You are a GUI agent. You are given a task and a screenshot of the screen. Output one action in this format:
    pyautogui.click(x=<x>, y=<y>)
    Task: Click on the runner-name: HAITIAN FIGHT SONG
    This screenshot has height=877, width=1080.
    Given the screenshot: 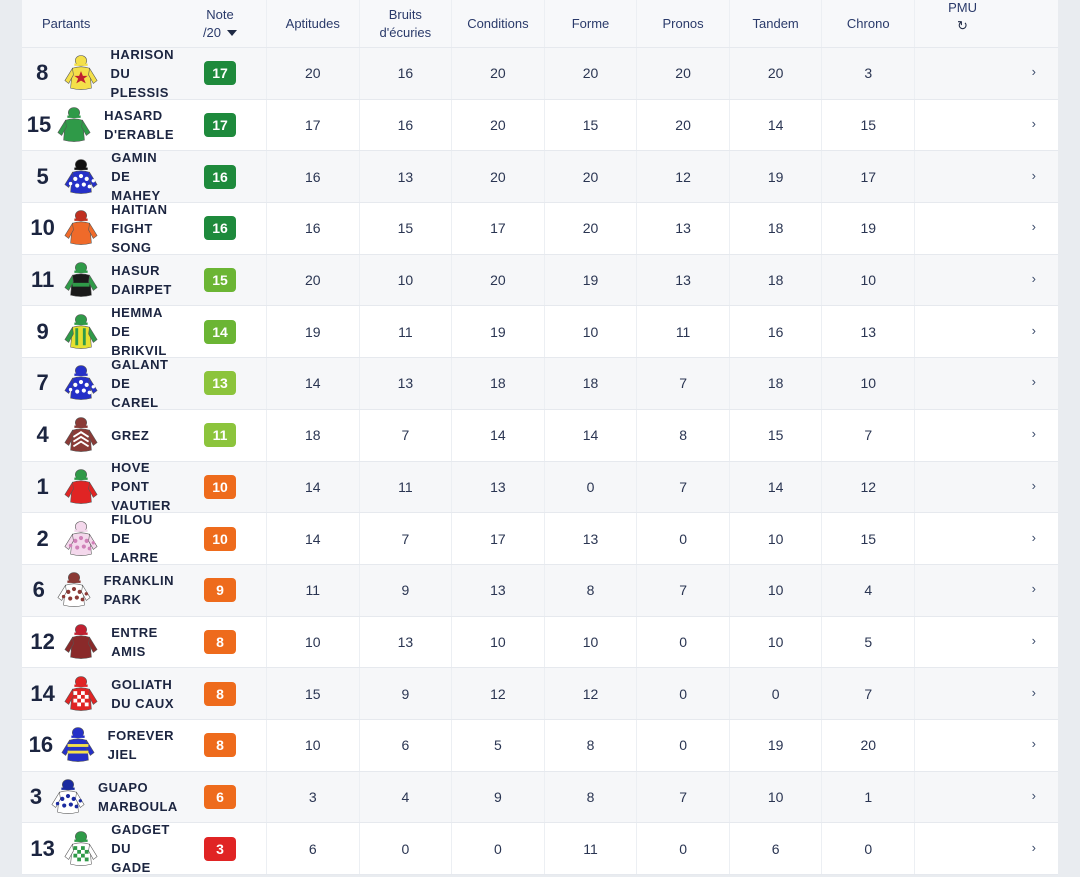 What is the action you would take?
    pyautogui.click(x=139, y=228)
    